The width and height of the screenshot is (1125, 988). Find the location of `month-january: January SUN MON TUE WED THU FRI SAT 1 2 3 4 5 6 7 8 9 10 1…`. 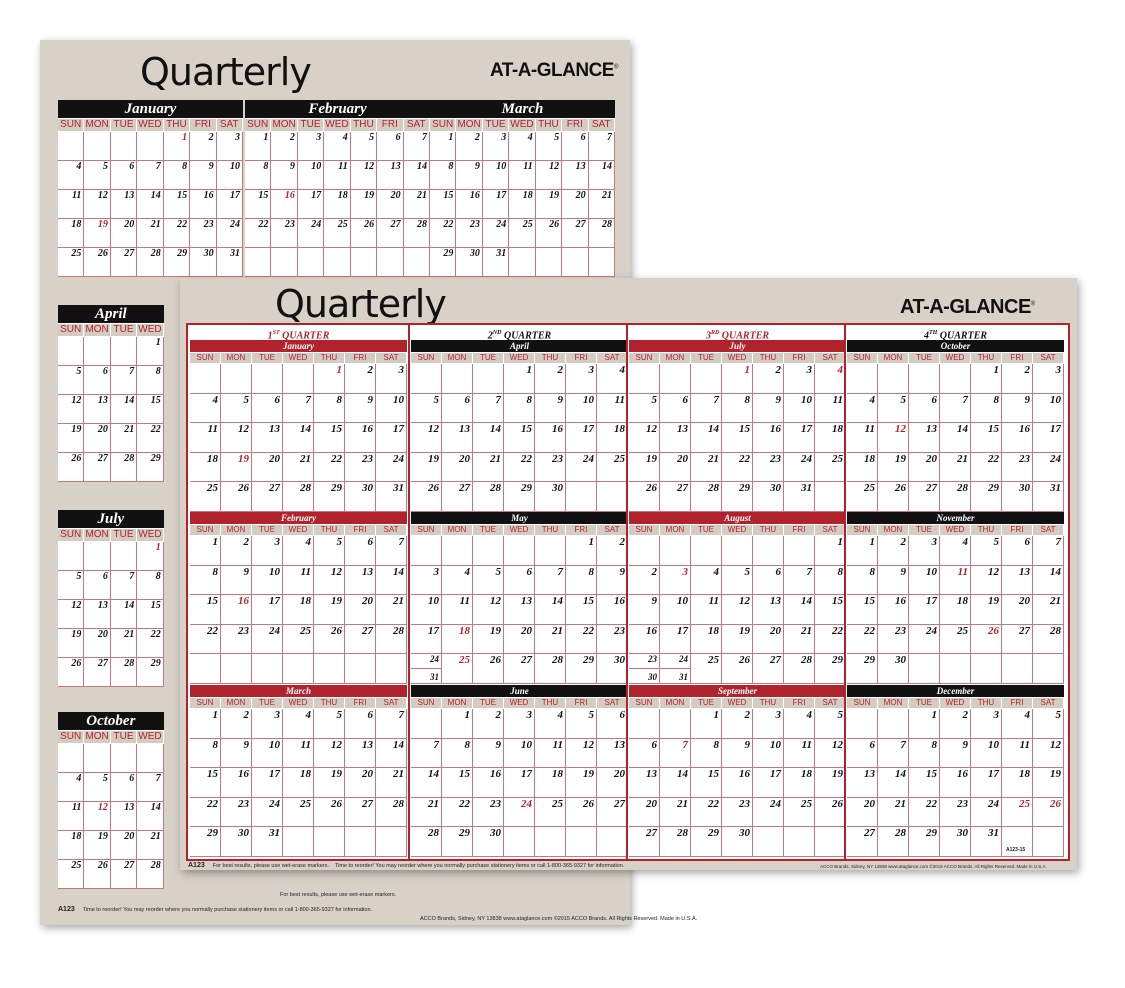

month-january: January SUN MON TUE WED THU FRI SAT 1 2 3 4 5 6 7 8 9 10 1… is located at coordinates (150, 188).